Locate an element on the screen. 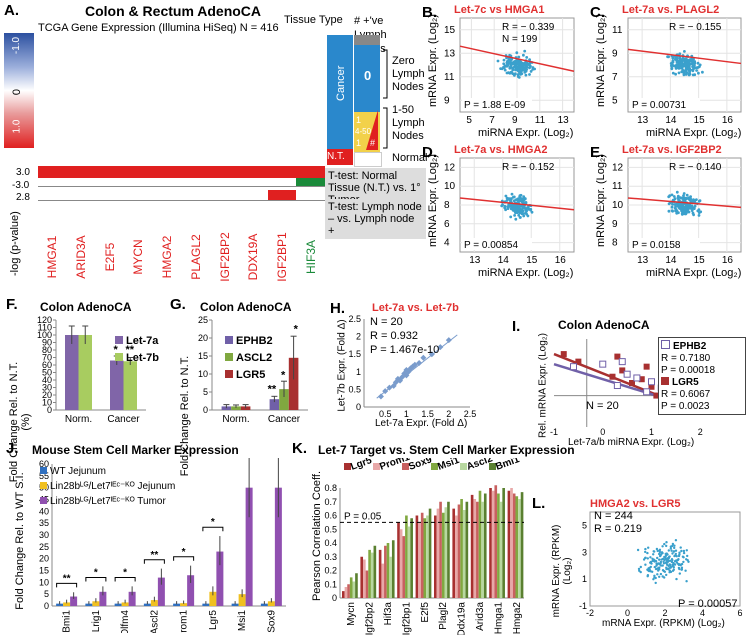 The image size is (749, 635). x-category-label: Ascl2 is located at coordinates (154, 621).